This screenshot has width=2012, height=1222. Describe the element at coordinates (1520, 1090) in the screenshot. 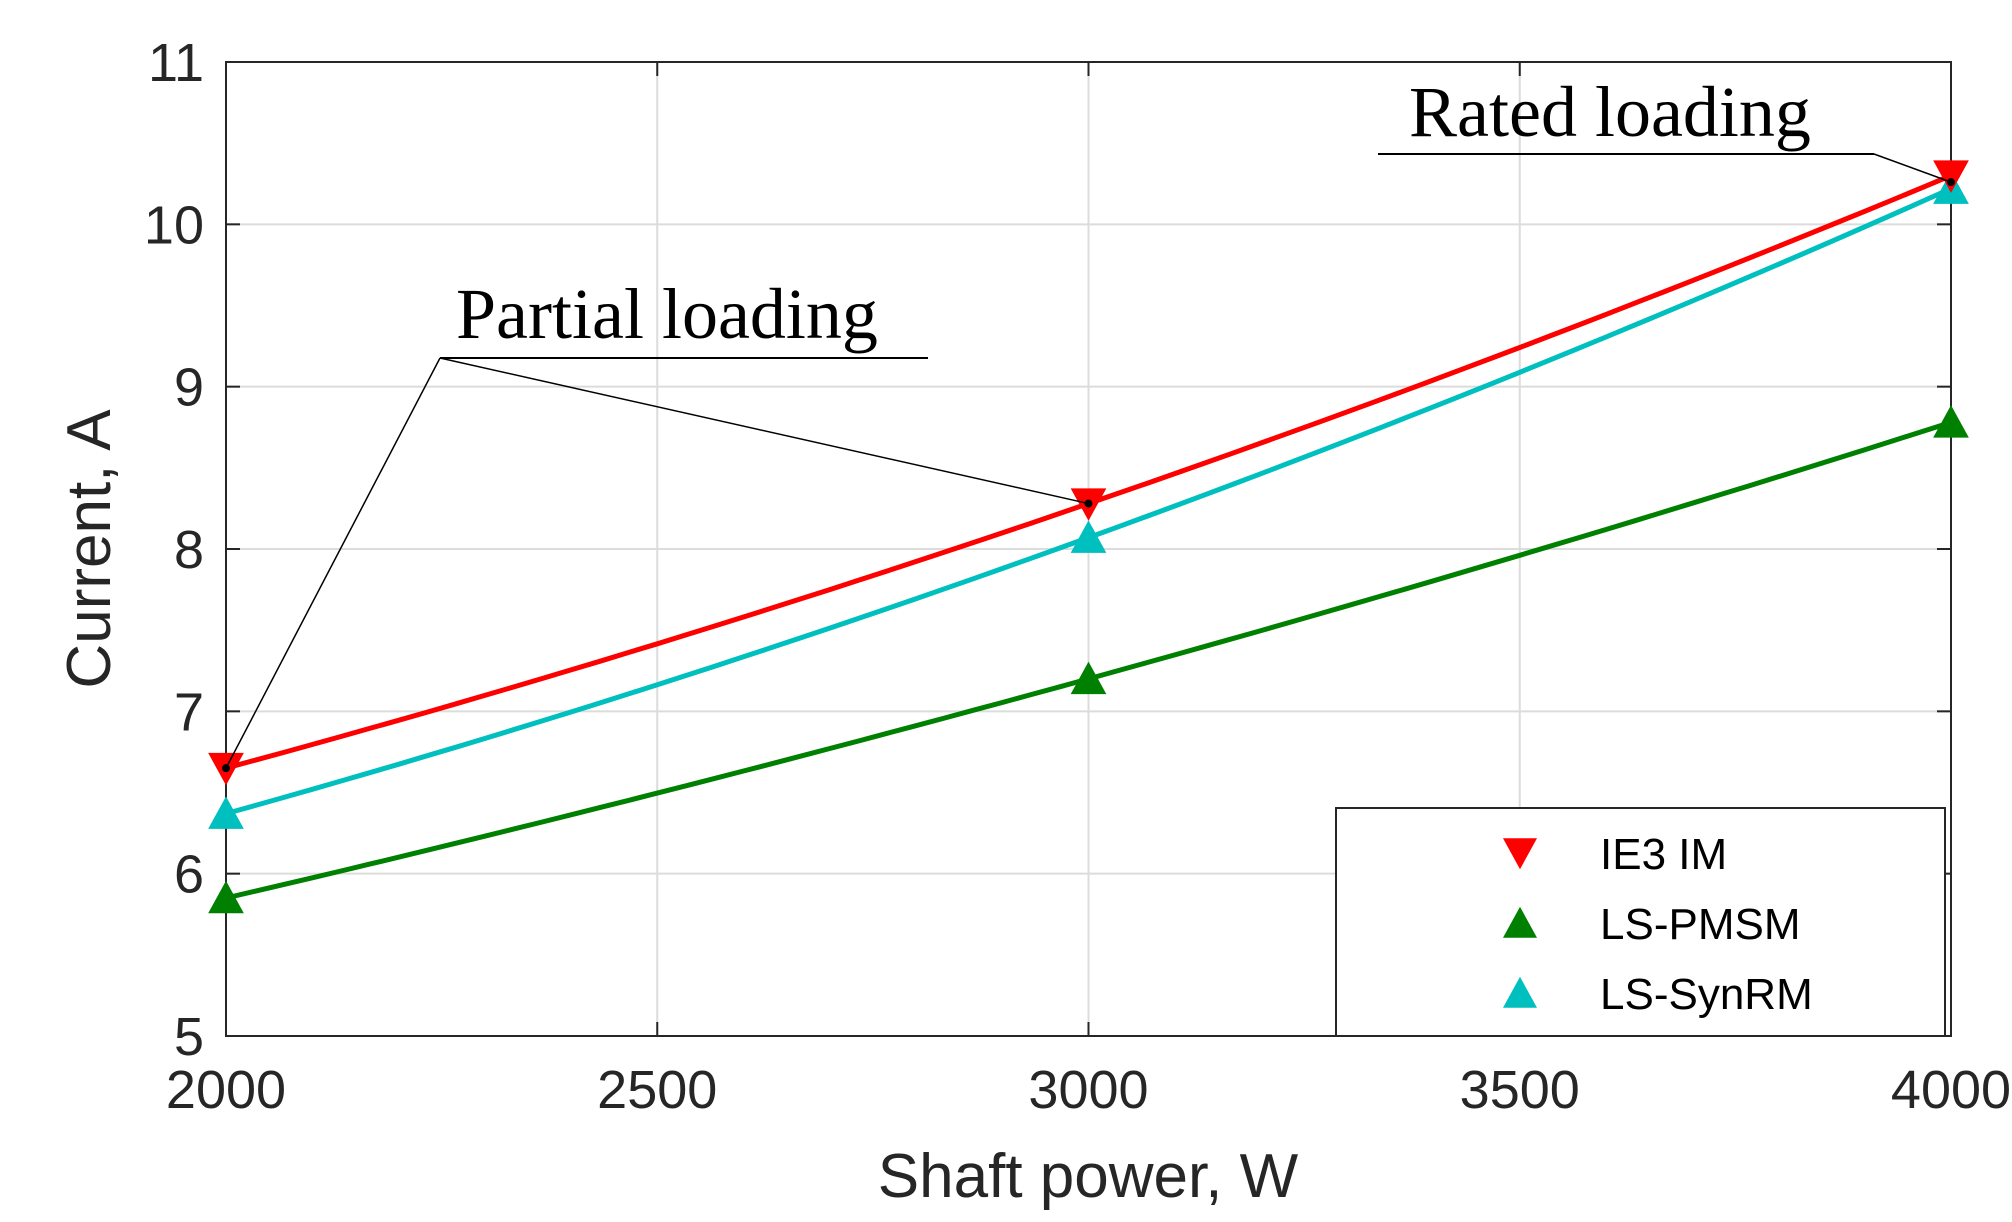

I see `x-tick-label: 3500` at that location.